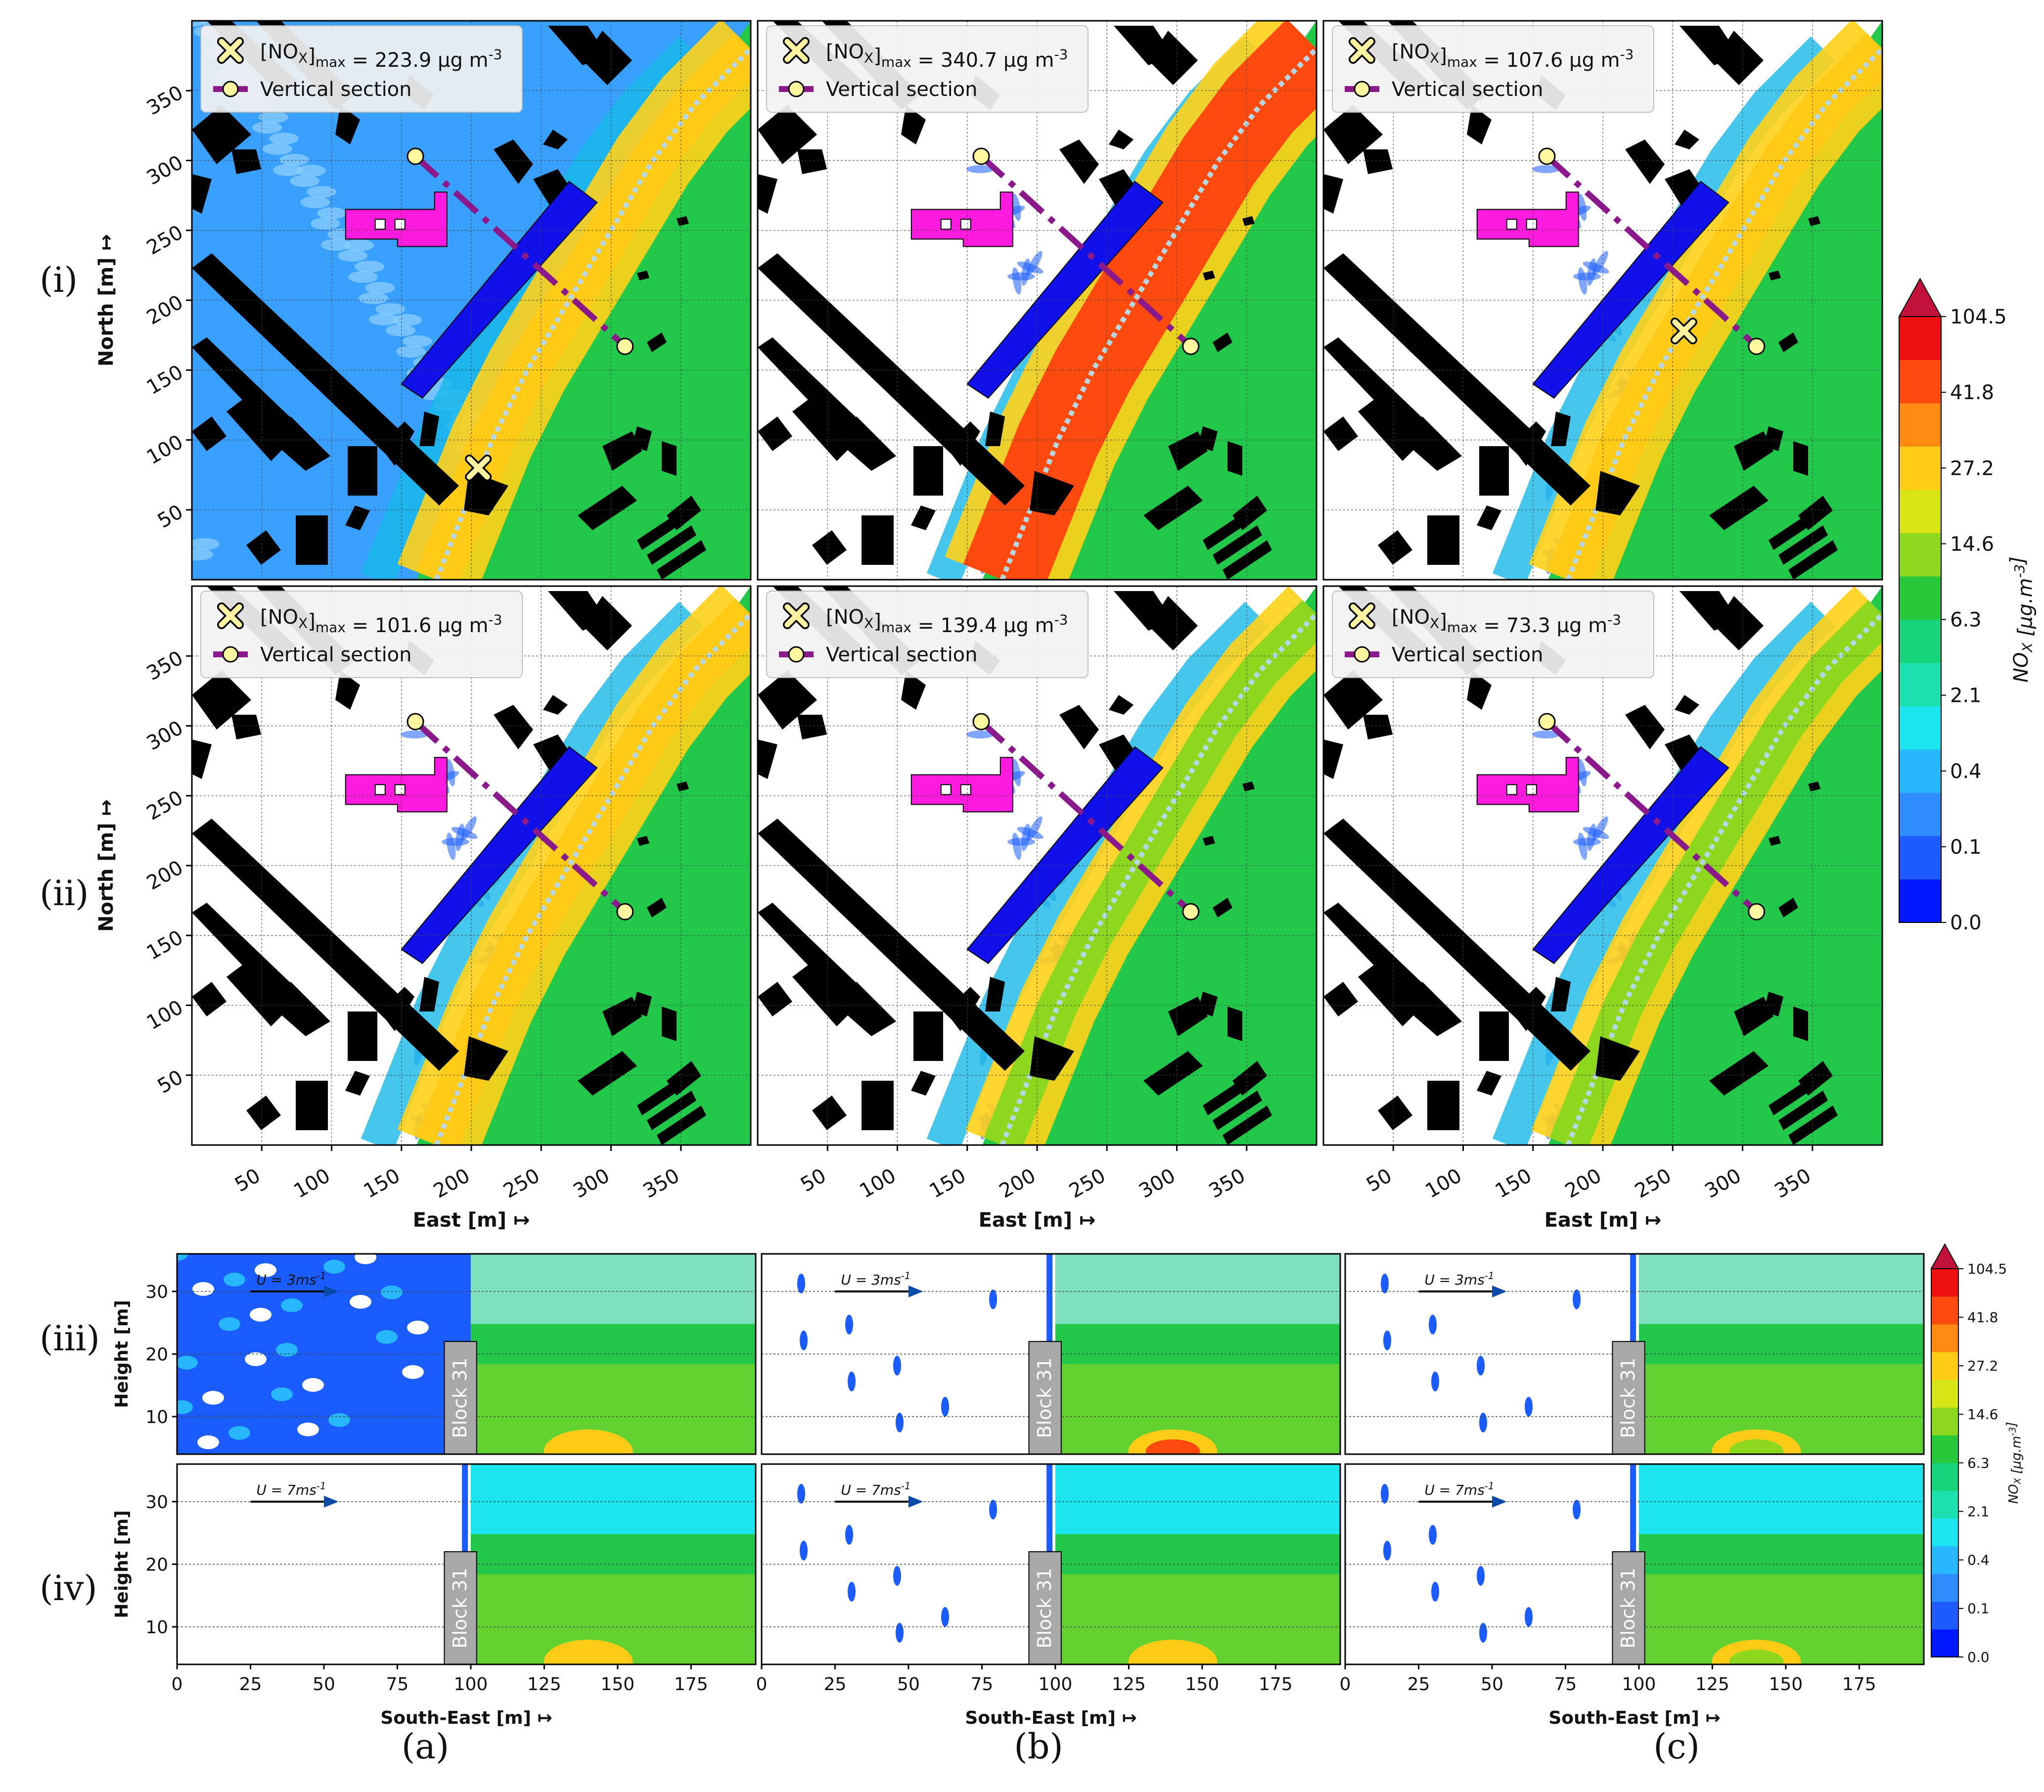  What do you see at coordinates (165, 100) in the screenshot?
I see `y-tick-label: 350` at bounding box center [165, 100].